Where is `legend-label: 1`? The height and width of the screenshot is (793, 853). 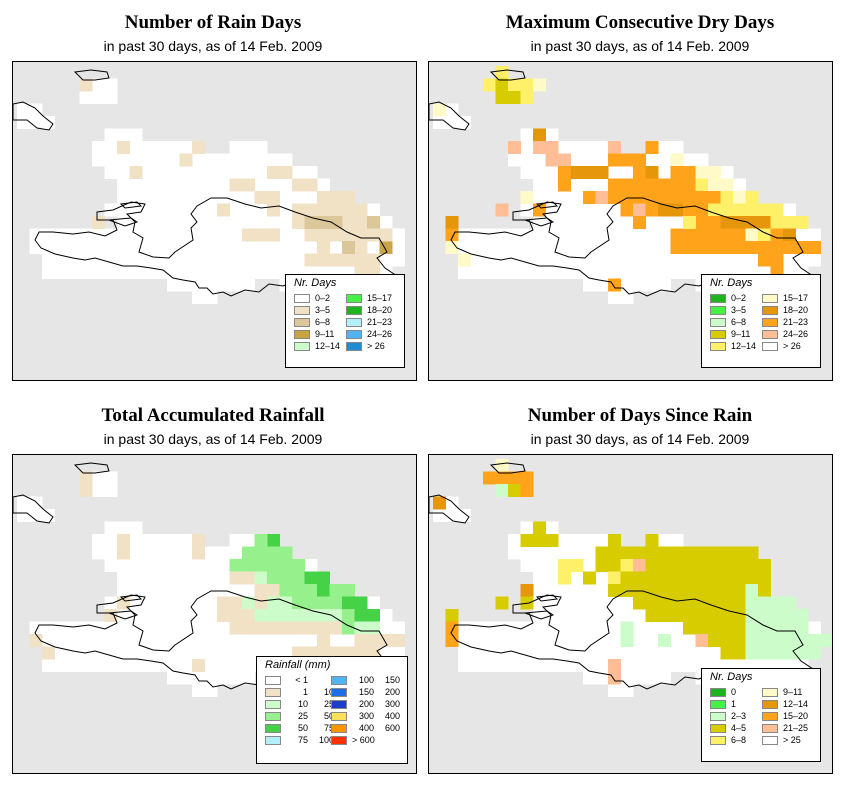 legend-label: 1 is located at coordinates (734, 704).